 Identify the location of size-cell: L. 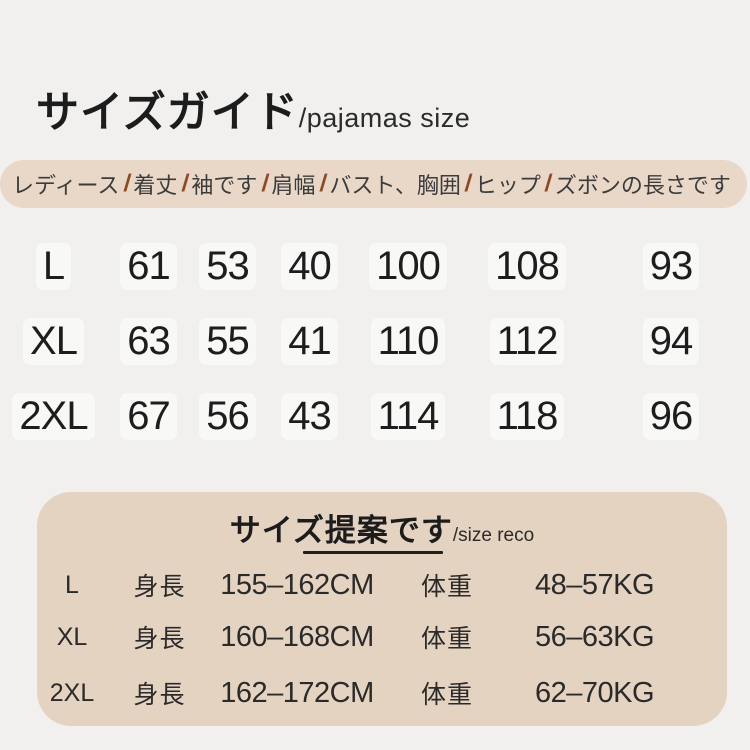
(53, 266).